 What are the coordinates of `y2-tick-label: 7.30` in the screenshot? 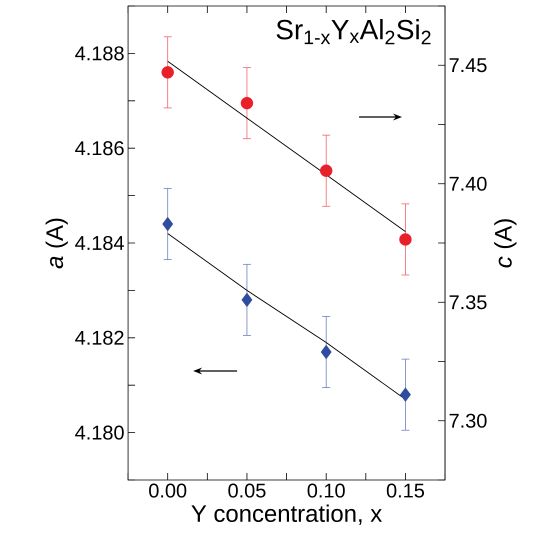 It's located at (468, 421).